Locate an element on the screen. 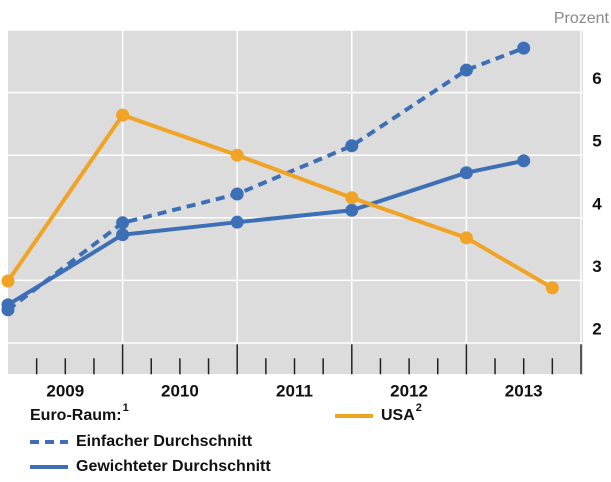 The height and width of the screenshot is (482, 611). x-tick-label: 2010 is located at coordinates (180, 390).